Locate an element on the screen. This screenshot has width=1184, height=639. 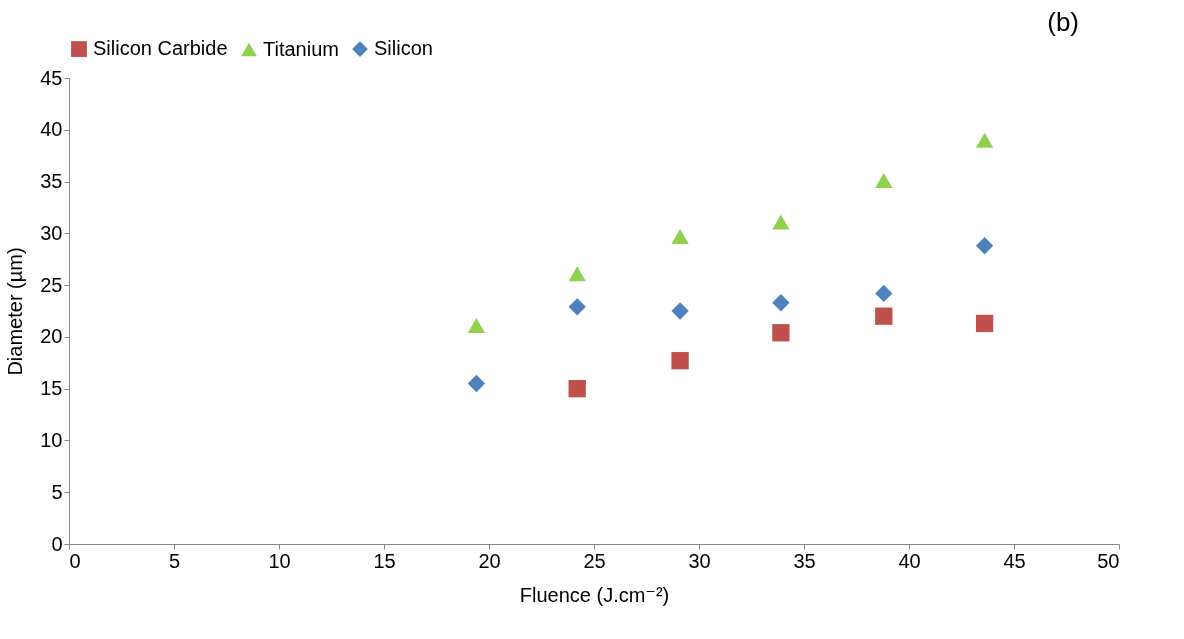
x-tick-label: 40 is located at coordinates (909, 560).